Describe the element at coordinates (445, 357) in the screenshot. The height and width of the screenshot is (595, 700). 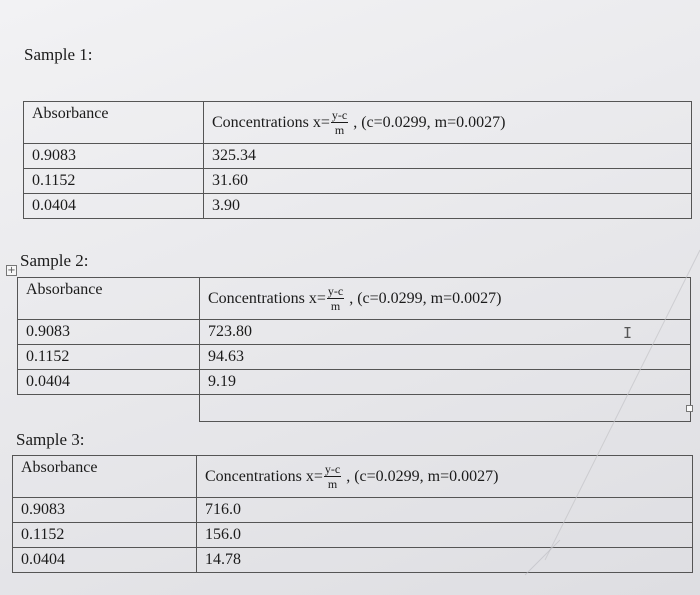
I see `concentration-cell: 94.63` at that location.